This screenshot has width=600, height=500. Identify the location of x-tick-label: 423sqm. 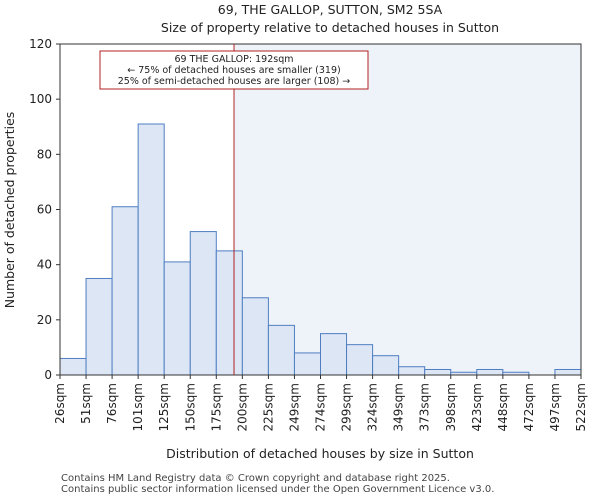
(477, 407).